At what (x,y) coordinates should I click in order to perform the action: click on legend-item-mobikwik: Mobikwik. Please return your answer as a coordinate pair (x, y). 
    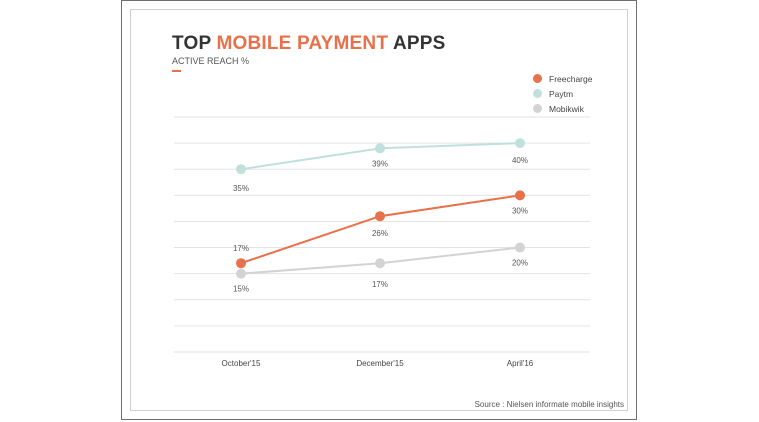
    Looking at the image, I should click on (562, 108).